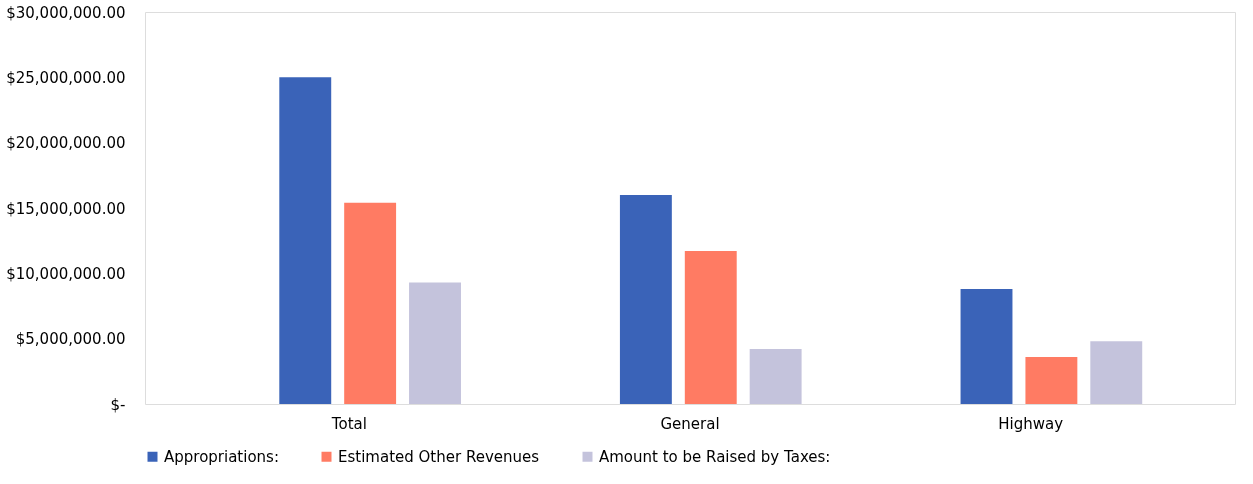 The width and height of the screenshot is (1253, 484). I want to click on x-tick-label: Total, so click(348, 423).